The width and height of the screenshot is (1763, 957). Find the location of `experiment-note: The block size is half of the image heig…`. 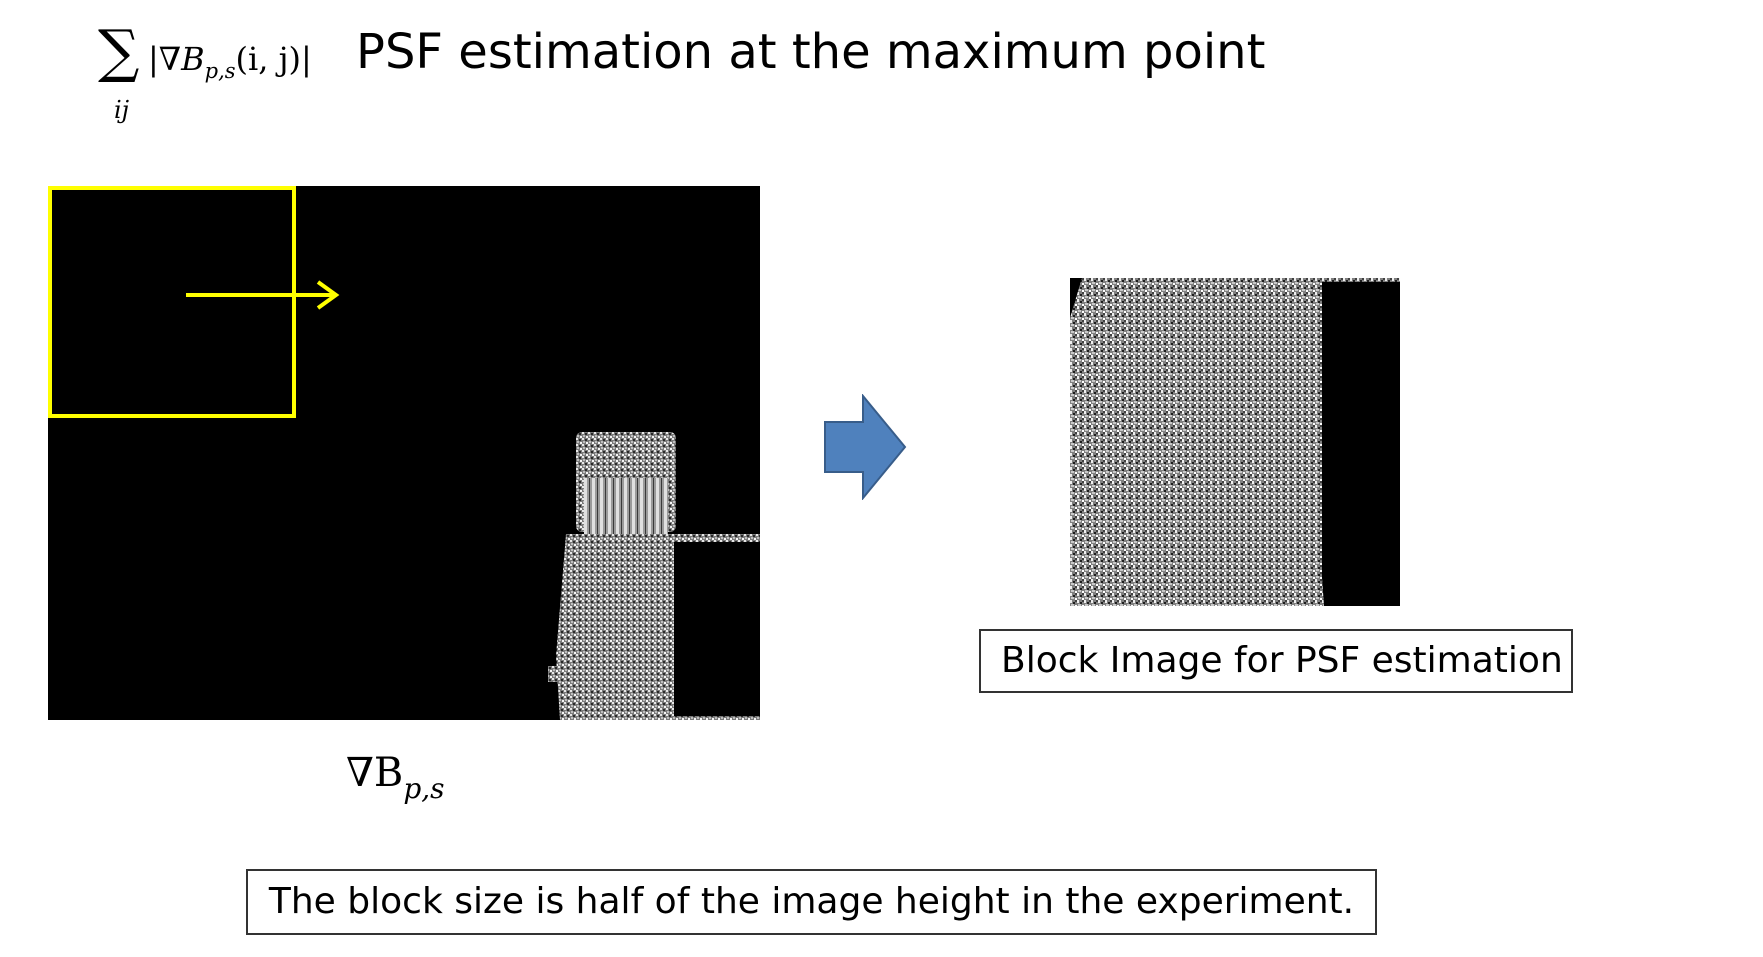

experiment-note: The block size is half of the image heig… is located at coordinates (811, 902).